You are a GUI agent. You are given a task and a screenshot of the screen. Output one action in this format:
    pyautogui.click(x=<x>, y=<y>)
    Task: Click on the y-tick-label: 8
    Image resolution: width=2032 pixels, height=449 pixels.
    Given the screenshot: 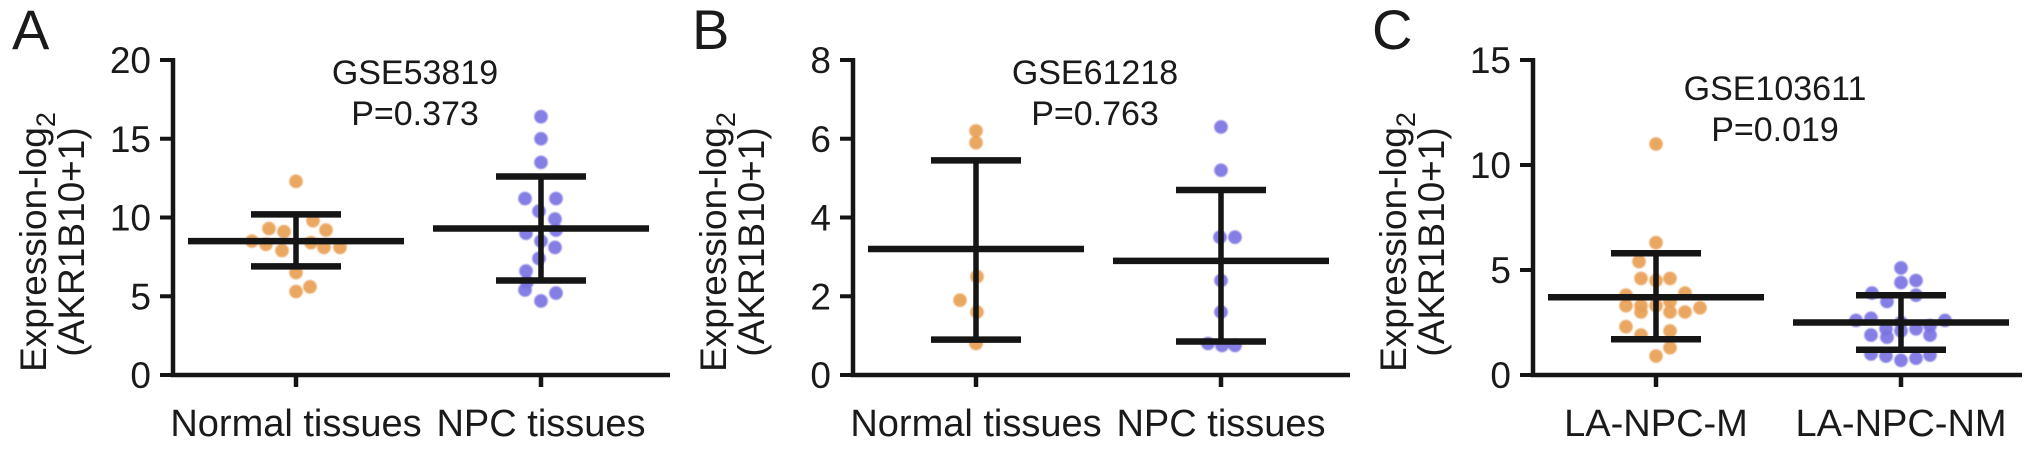 What is the action you would take?
    pyautogui.click(x=820, y=60)
    